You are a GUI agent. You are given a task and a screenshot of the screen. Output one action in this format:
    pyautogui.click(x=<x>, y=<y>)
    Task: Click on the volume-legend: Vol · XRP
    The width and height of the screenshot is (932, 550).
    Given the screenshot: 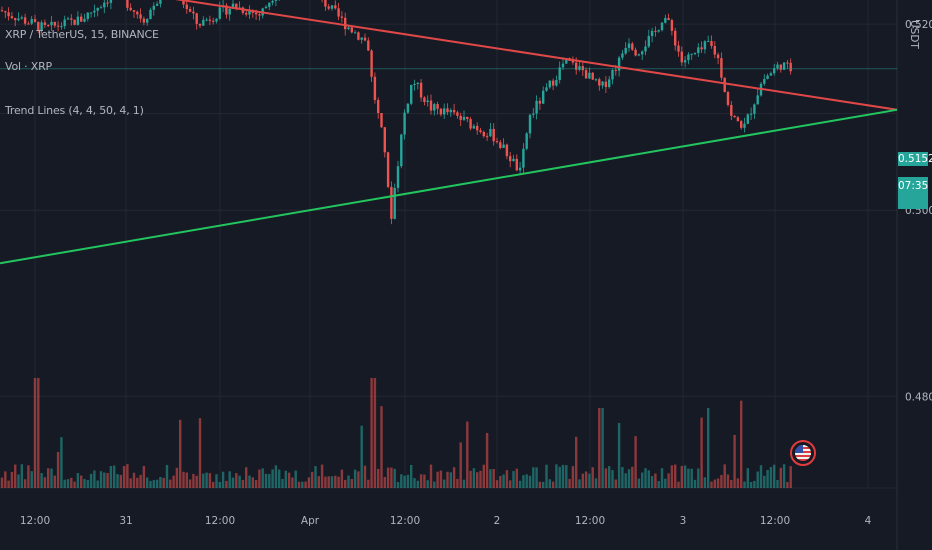 What is the action you would take?
    pyautogui.click(x=28, y=66)
    